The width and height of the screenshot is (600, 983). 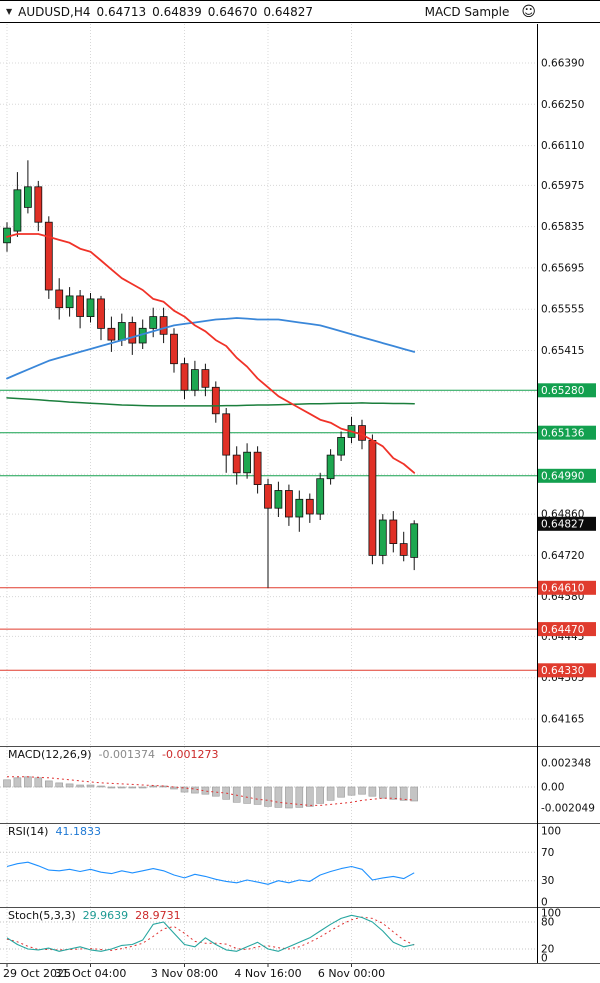 What do you see at coordinates (54, 831) in the screenshot?
I see `rsi-indicator-label: RSI(14) 41.1833` at bounding box center [54, 831].